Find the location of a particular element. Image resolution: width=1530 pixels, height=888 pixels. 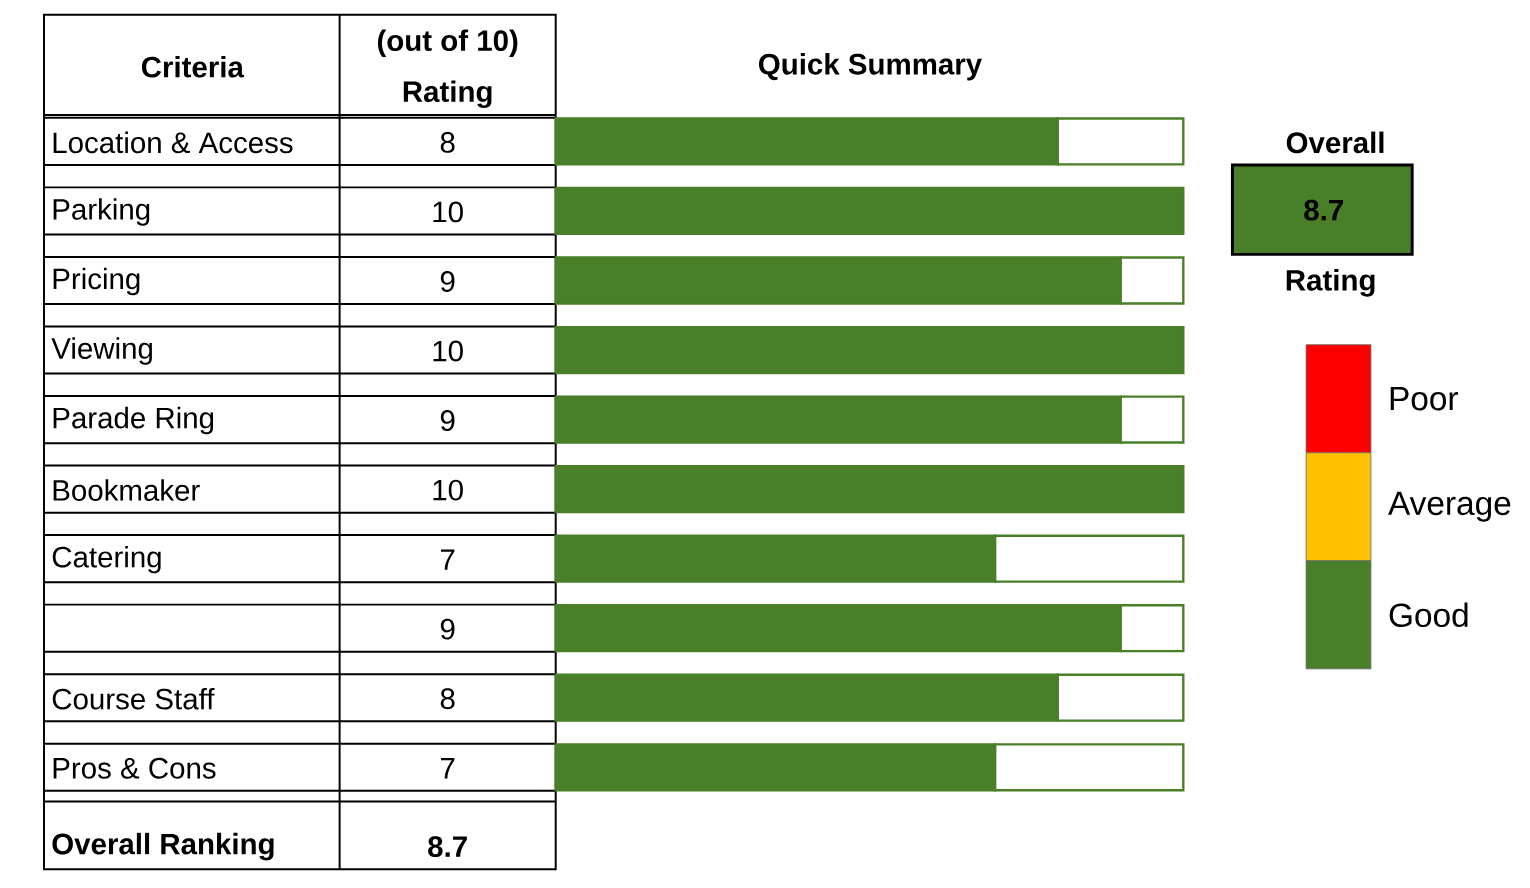

category-label: Catering is located at coordinates (106, 559).